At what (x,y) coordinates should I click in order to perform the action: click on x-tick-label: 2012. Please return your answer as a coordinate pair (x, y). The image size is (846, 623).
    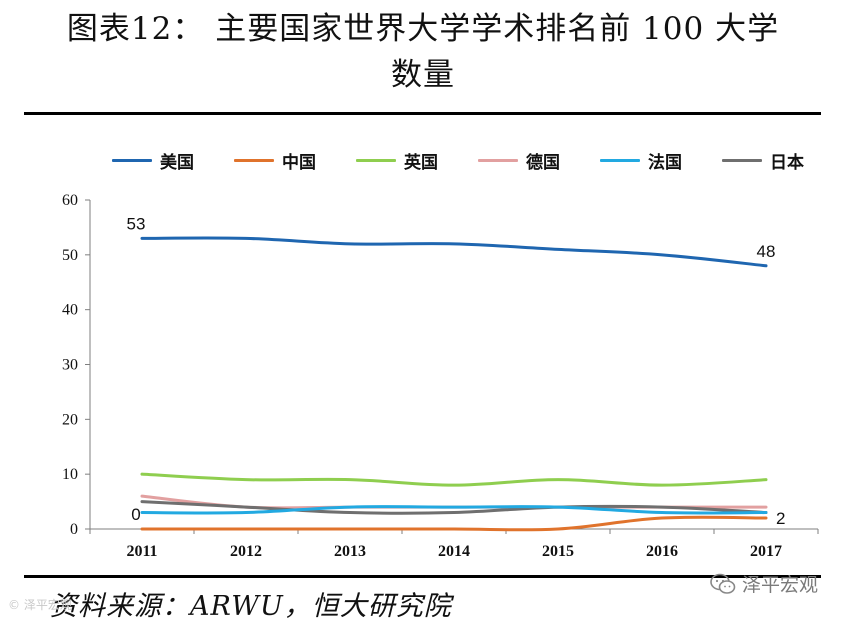
    Looking at the image, I should click on (246, 551).